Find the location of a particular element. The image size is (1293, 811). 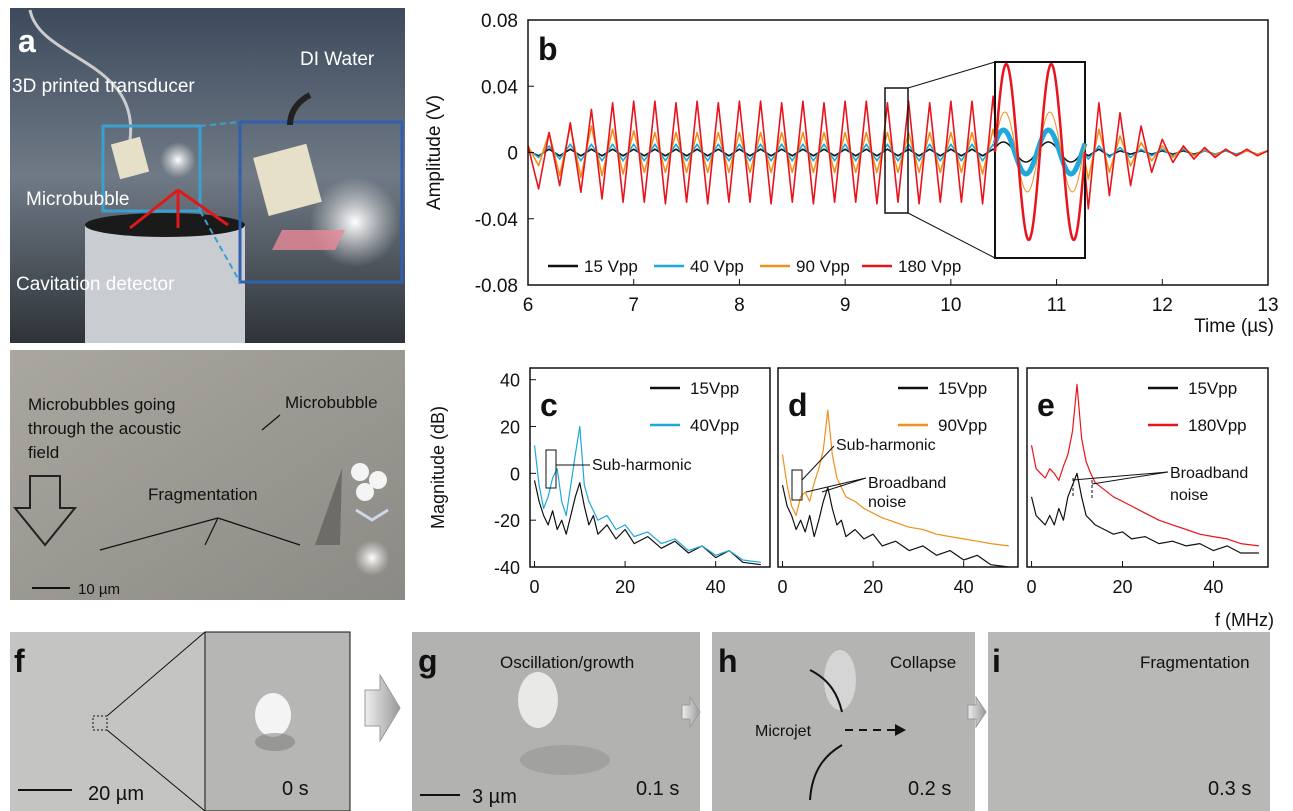

legend-label: 90Vpp is located at coordinates (962, 425).